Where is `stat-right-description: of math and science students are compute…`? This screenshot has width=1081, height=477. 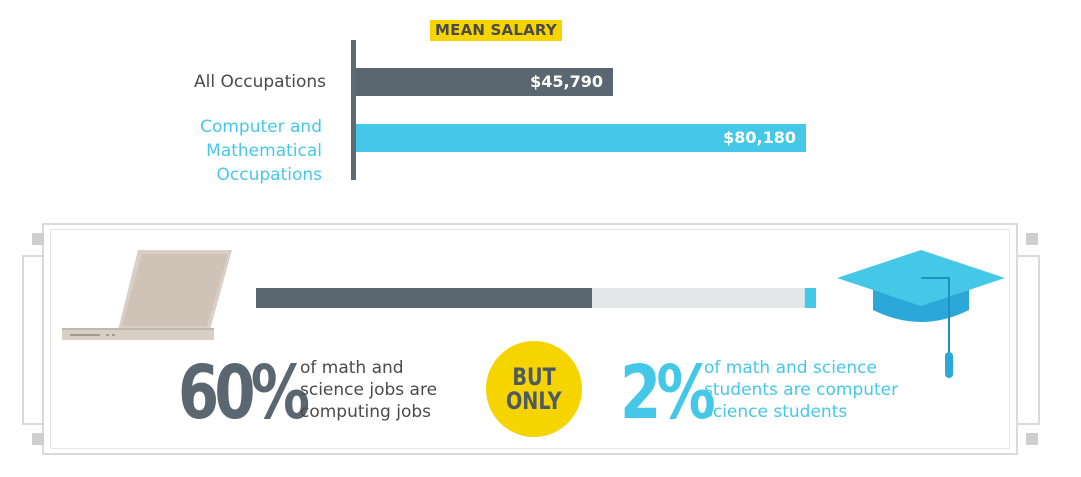 stat-right-description: of math and science students are compute… is located at coordinates (801, 390).